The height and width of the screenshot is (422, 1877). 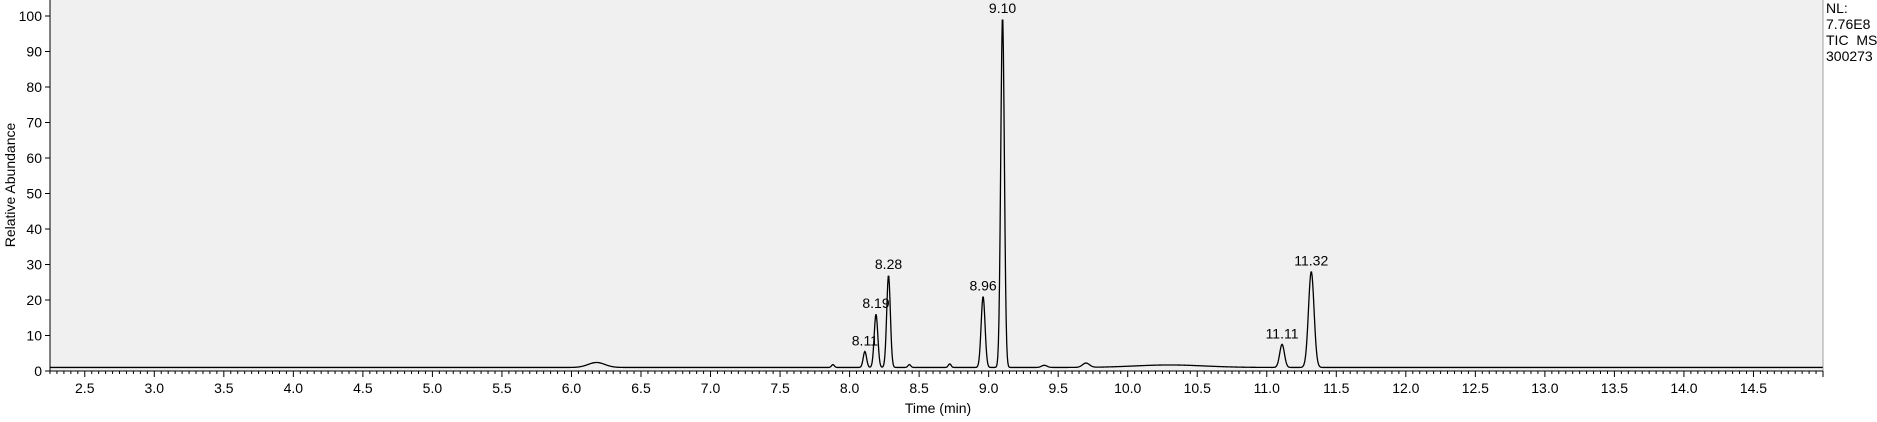 What do you see at coordinates (919, 388) in the screenshot?
I see `x-tick-label: 8.5` at bounding box center [919, 388].